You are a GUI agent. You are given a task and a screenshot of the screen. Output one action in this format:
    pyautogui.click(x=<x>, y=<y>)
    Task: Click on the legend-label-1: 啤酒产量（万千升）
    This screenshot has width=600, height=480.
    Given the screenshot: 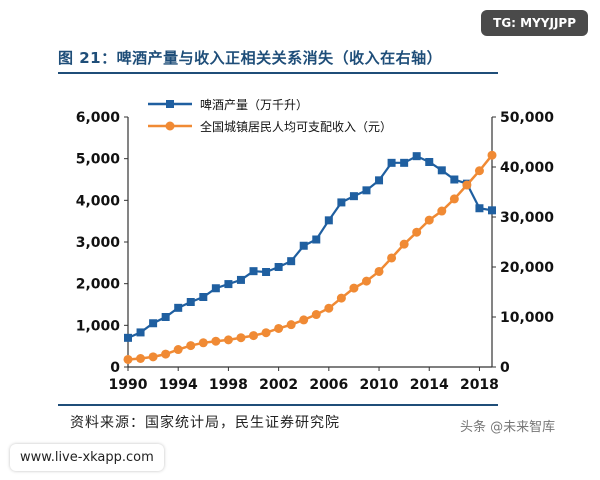 What is the action you would take?
    pyautogui.click(x=254, y=104)
    